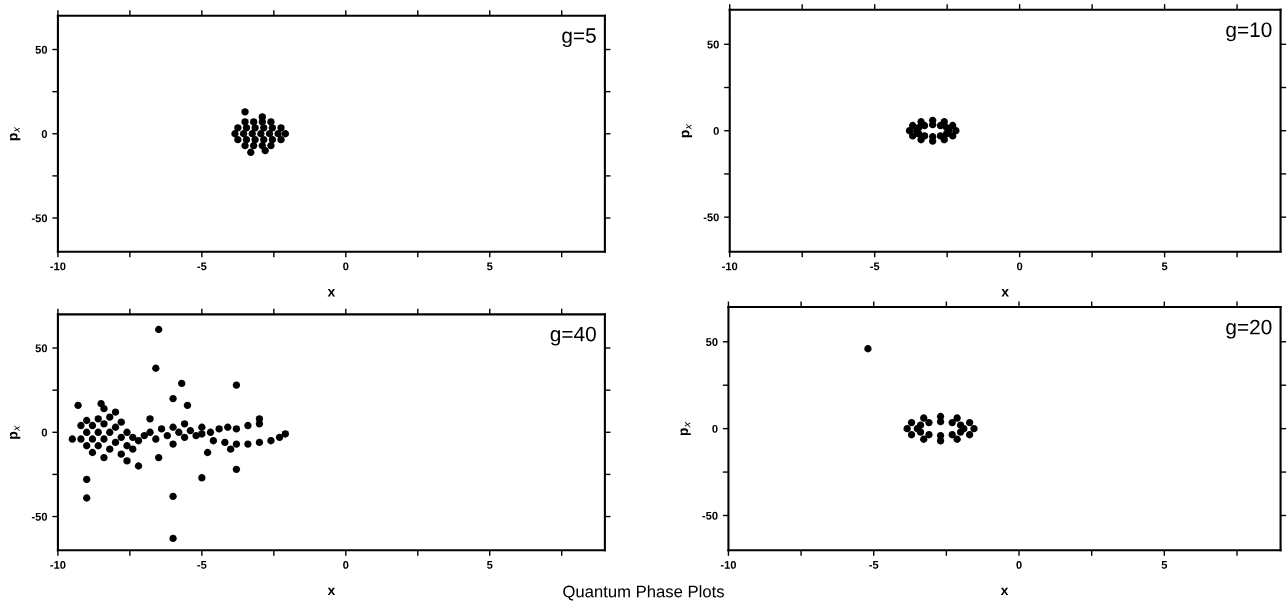 This screenshot has height=608, width=1287. What do you see at coordinates (1249, 32) in the screenshot?
I see `text: g=10` at bounding box center [1249, 32].